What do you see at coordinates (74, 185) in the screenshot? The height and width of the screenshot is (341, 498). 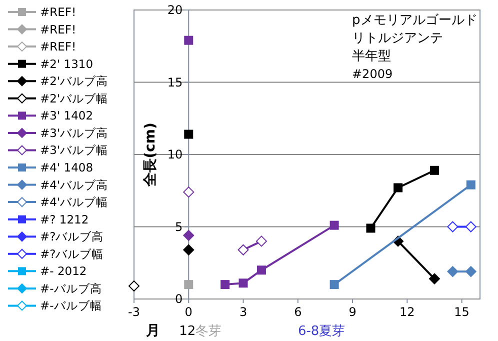 I see `legend-label: #4'バルブ高` at bounding box center [74, 185].